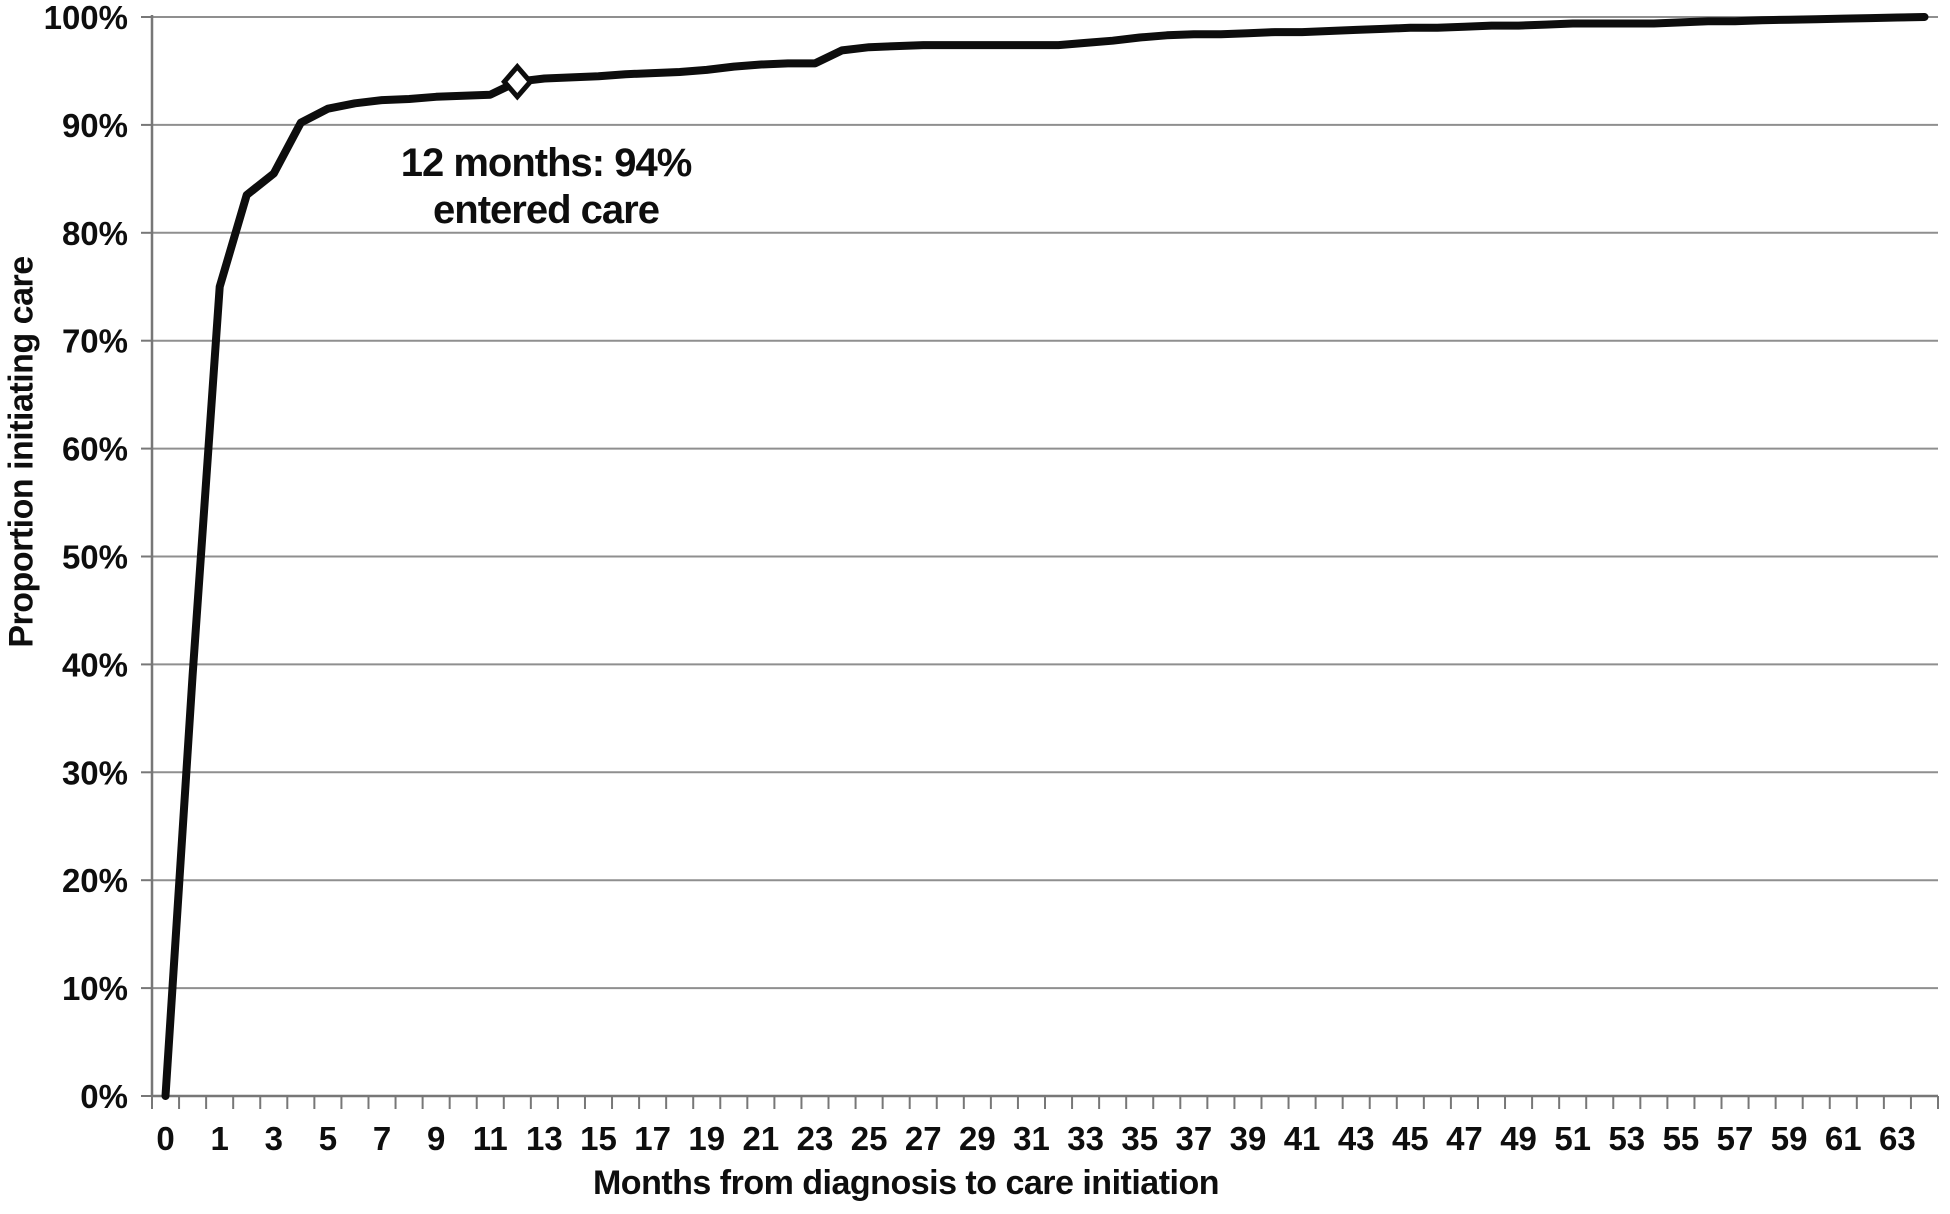  What do you see at coordinates (1248, 1138) in the screenshot?
I see `x-tick-label: 39` at bounding box center [1248, 1138].